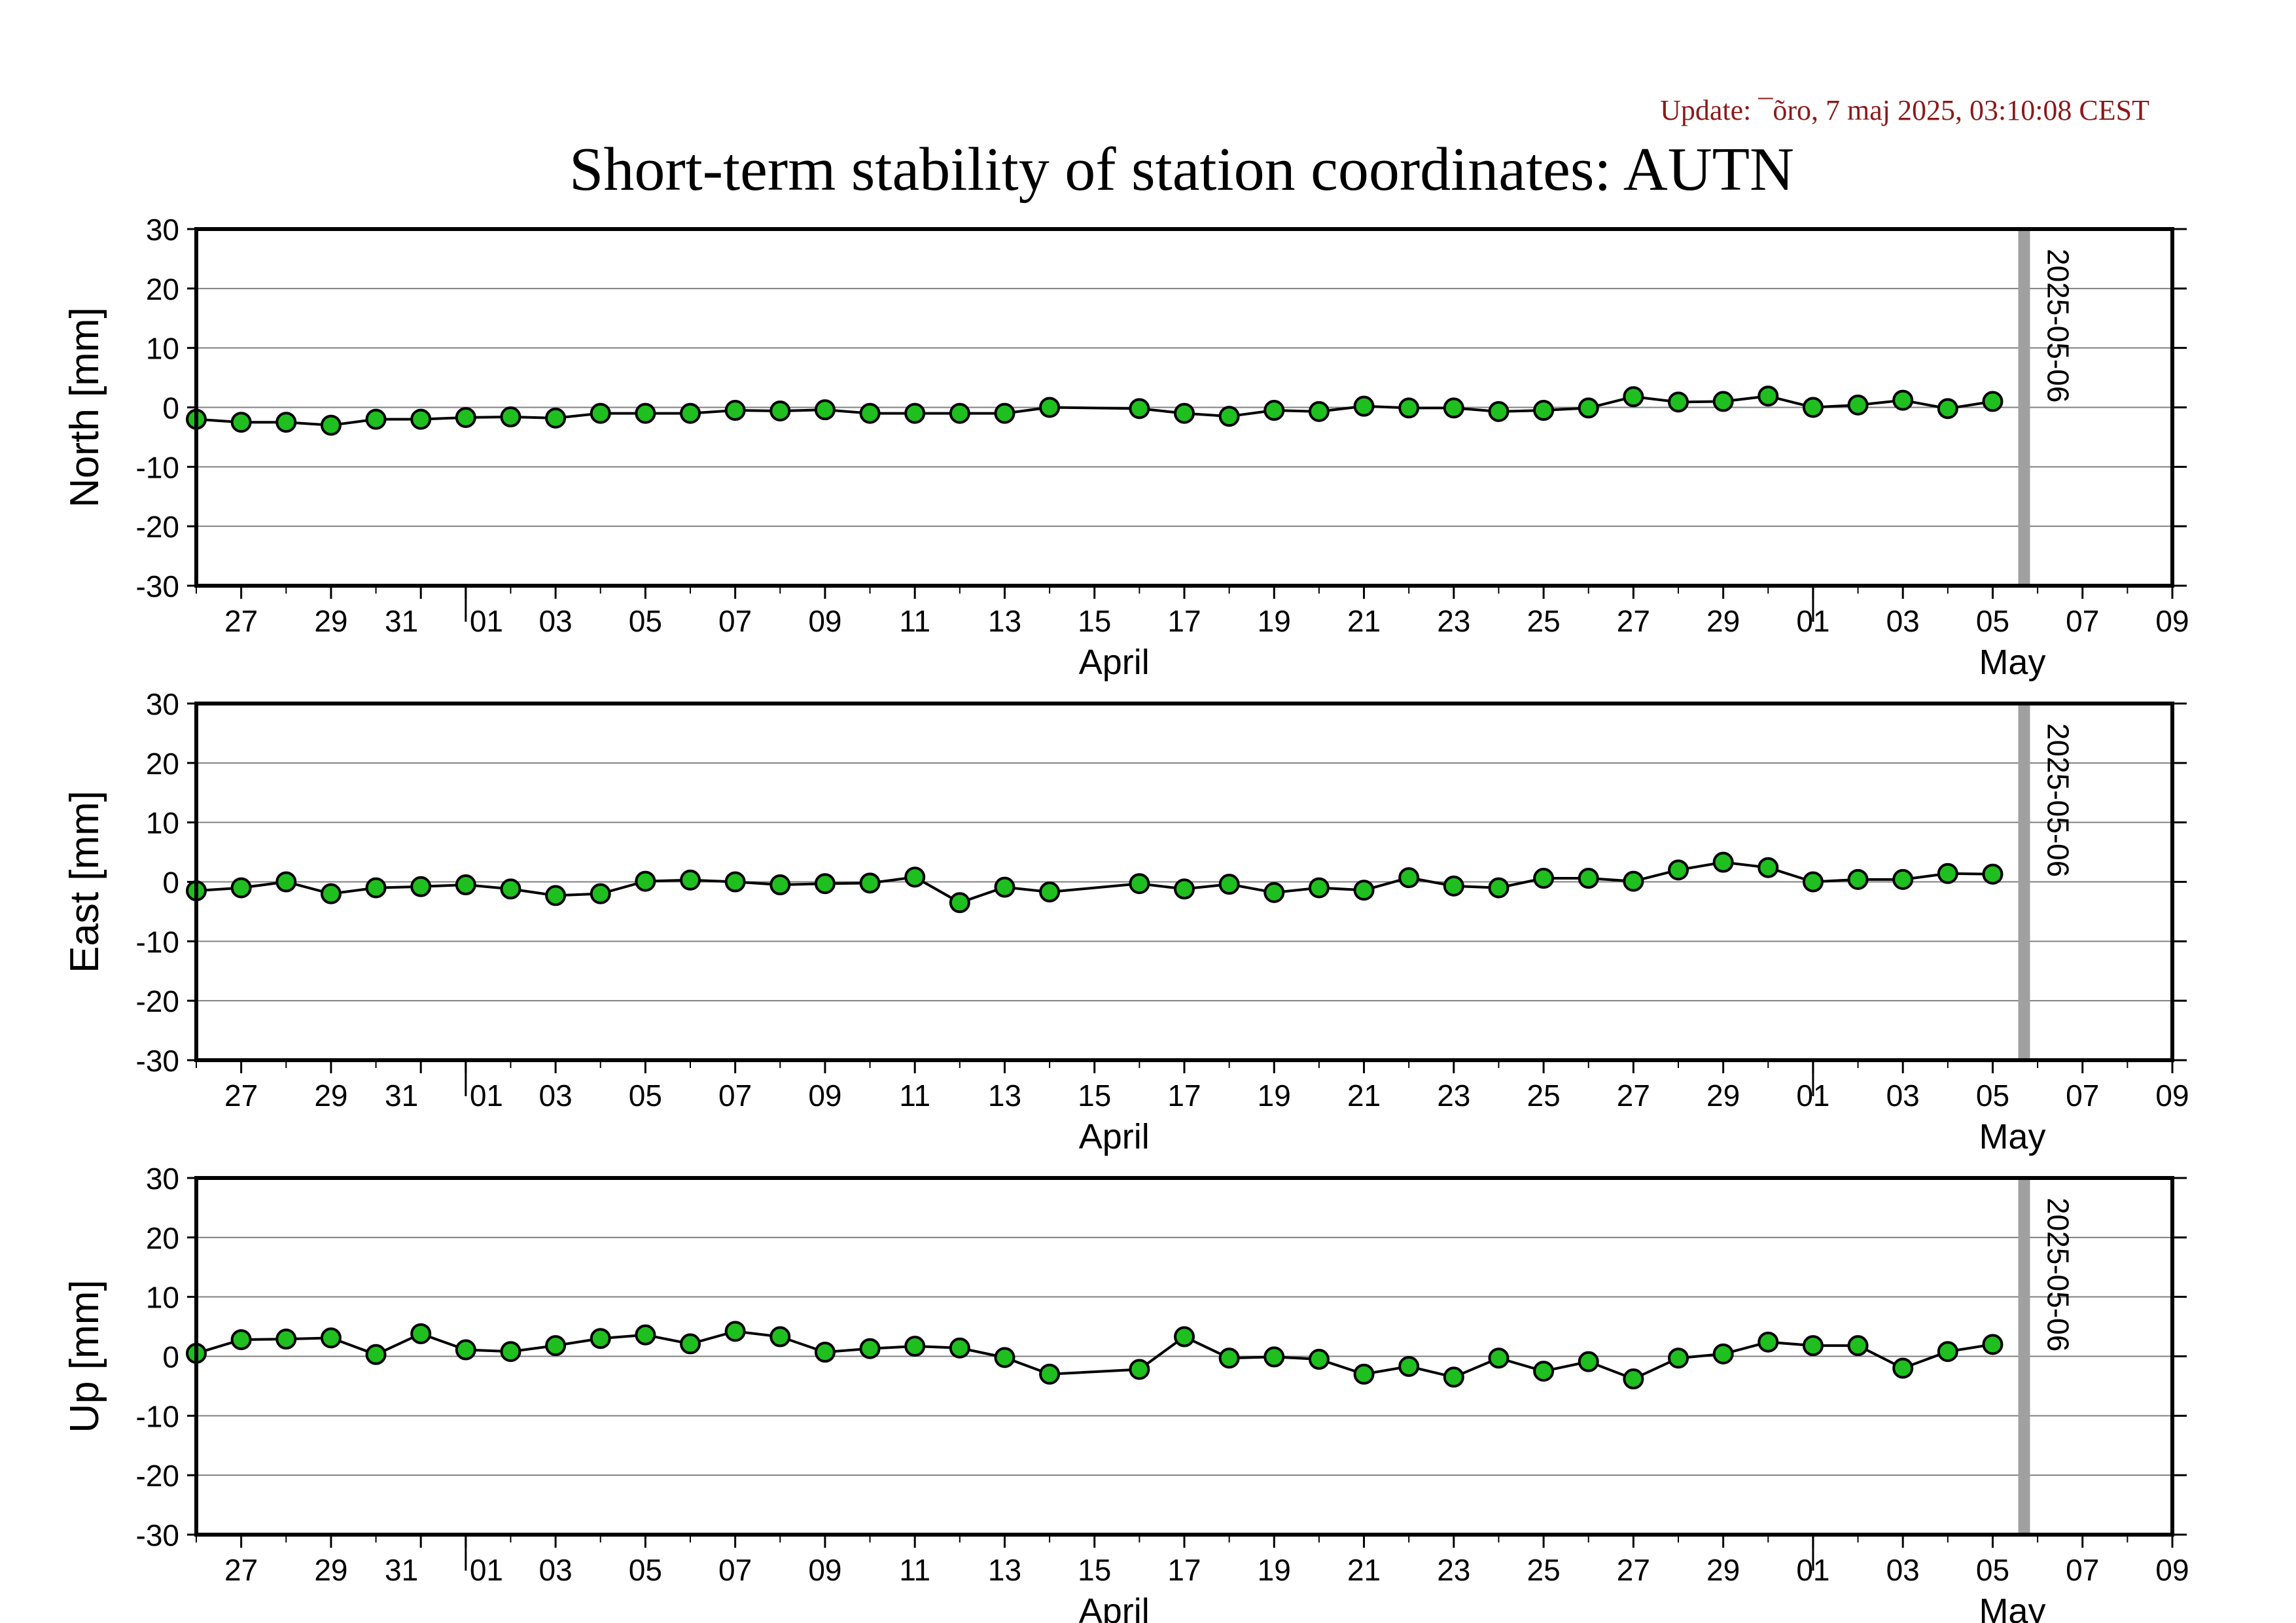 The image size is (2296, 1623). I want to click on y-axis-label: Up [mm], so click(84, 1356).